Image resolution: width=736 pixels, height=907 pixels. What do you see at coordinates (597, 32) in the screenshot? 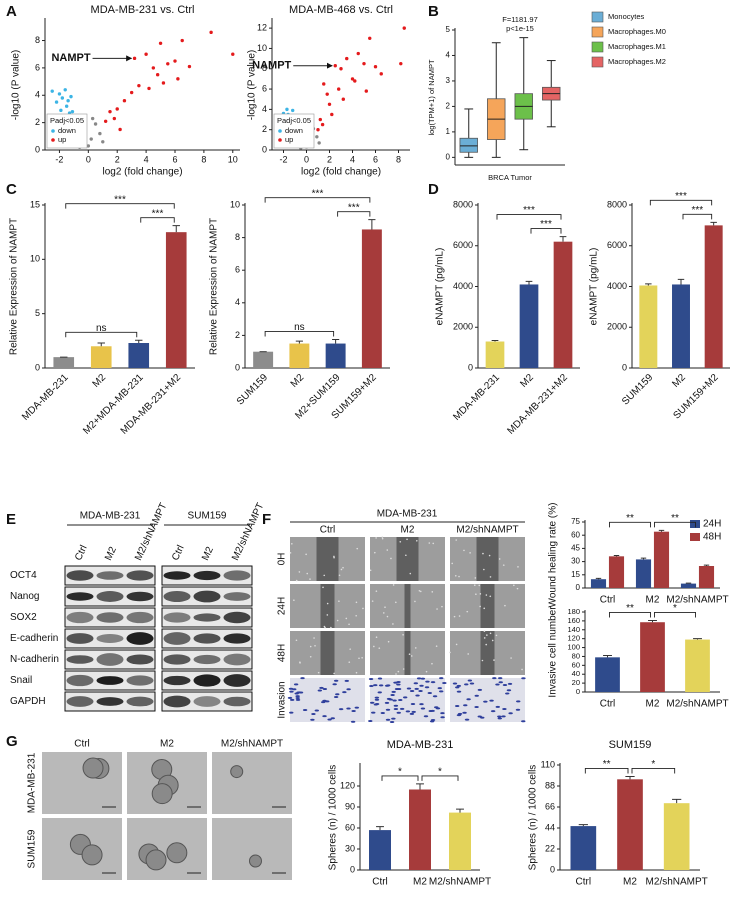
I see `legend-marker` at bounding box center [597, 32].